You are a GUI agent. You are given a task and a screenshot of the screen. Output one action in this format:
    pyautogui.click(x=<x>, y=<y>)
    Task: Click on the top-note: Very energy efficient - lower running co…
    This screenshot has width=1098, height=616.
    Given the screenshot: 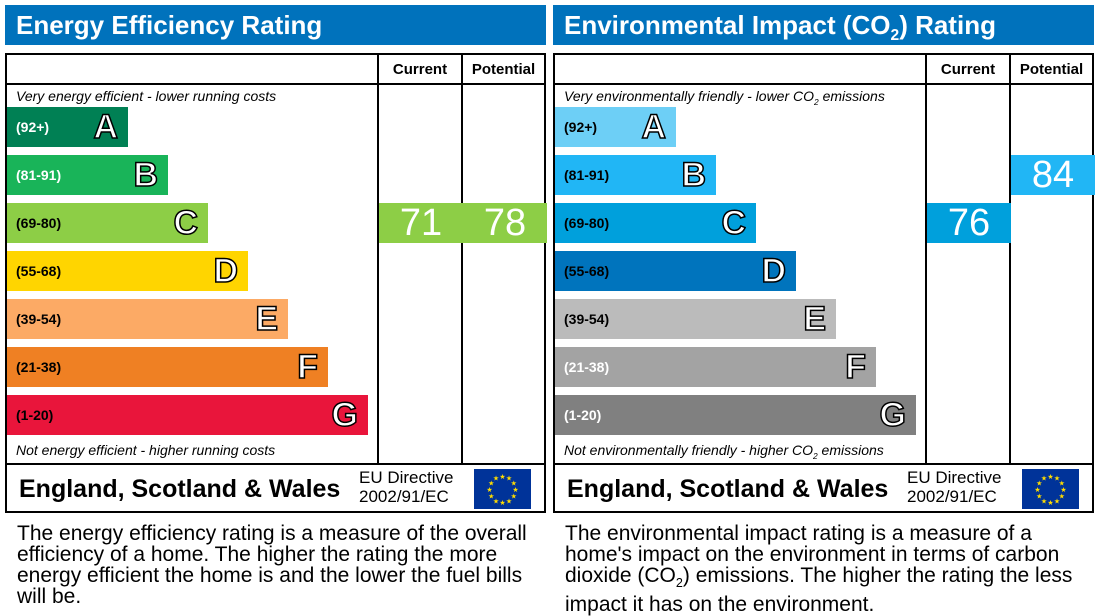 What is the action you would take?
    pyautogui.click(x=146, y=96)
    